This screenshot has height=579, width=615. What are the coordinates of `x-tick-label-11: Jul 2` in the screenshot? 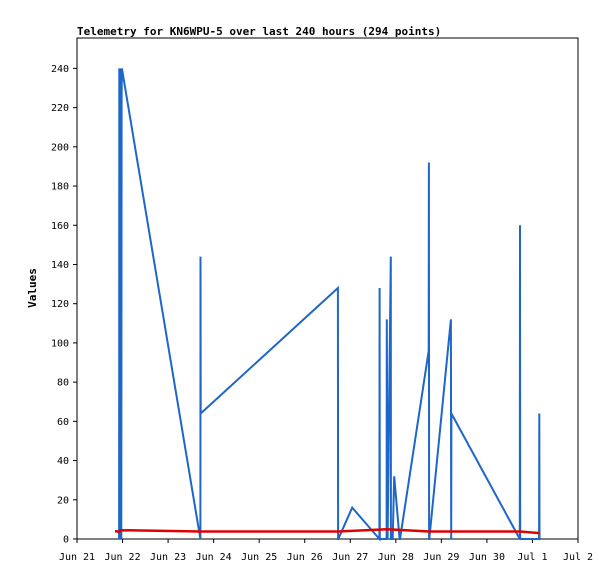 It's located at (578, 557).